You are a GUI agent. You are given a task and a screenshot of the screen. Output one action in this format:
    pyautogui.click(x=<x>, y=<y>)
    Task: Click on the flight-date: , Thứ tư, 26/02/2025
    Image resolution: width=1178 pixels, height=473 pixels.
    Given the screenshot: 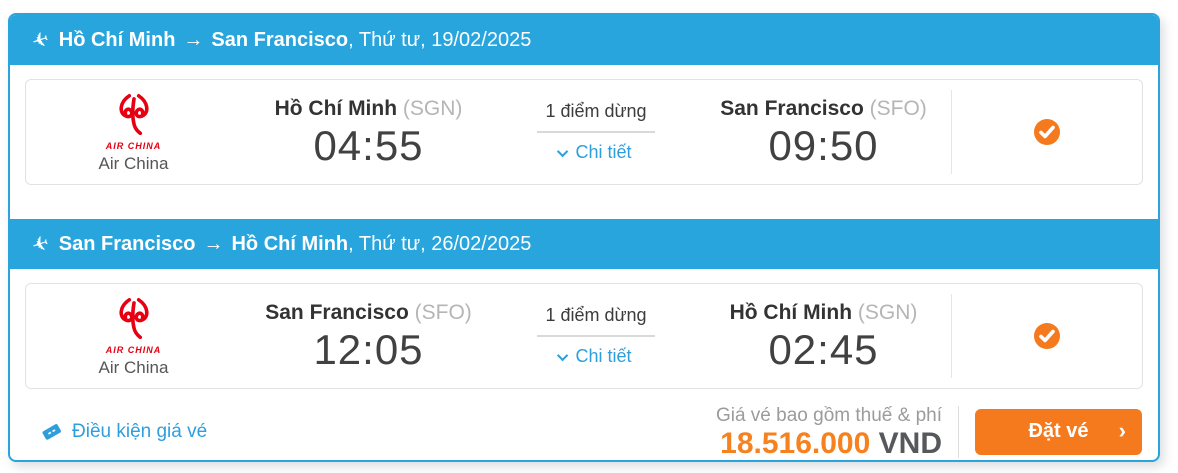 What is the action you would take?
    pyautogui.click(x=440, y=243)
    